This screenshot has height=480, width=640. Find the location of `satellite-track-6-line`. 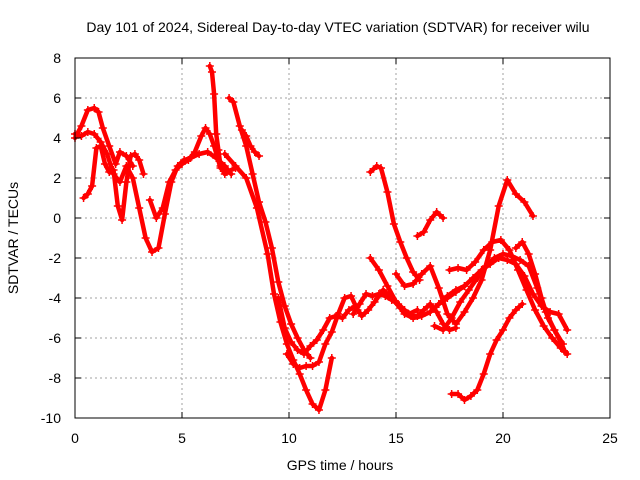

satellite-track-6-line is located at coordinates (269, 228).